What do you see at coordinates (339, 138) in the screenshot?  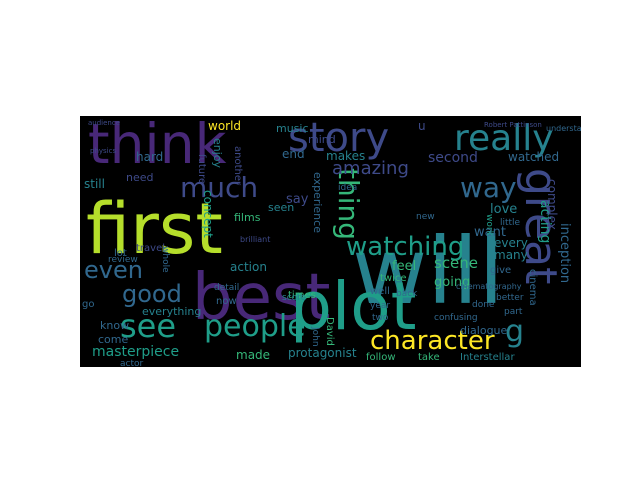 I see `cloud-word-story: story` at bounding box center [339, 138].